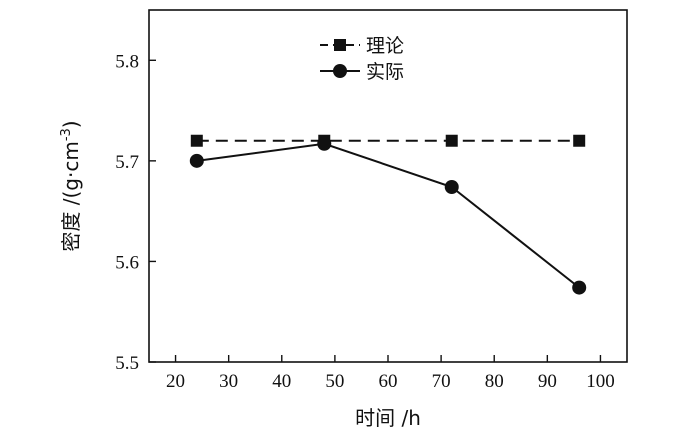  I want to click on y-axis-title-main: 密度 /(g·cm, so click(71, 196).